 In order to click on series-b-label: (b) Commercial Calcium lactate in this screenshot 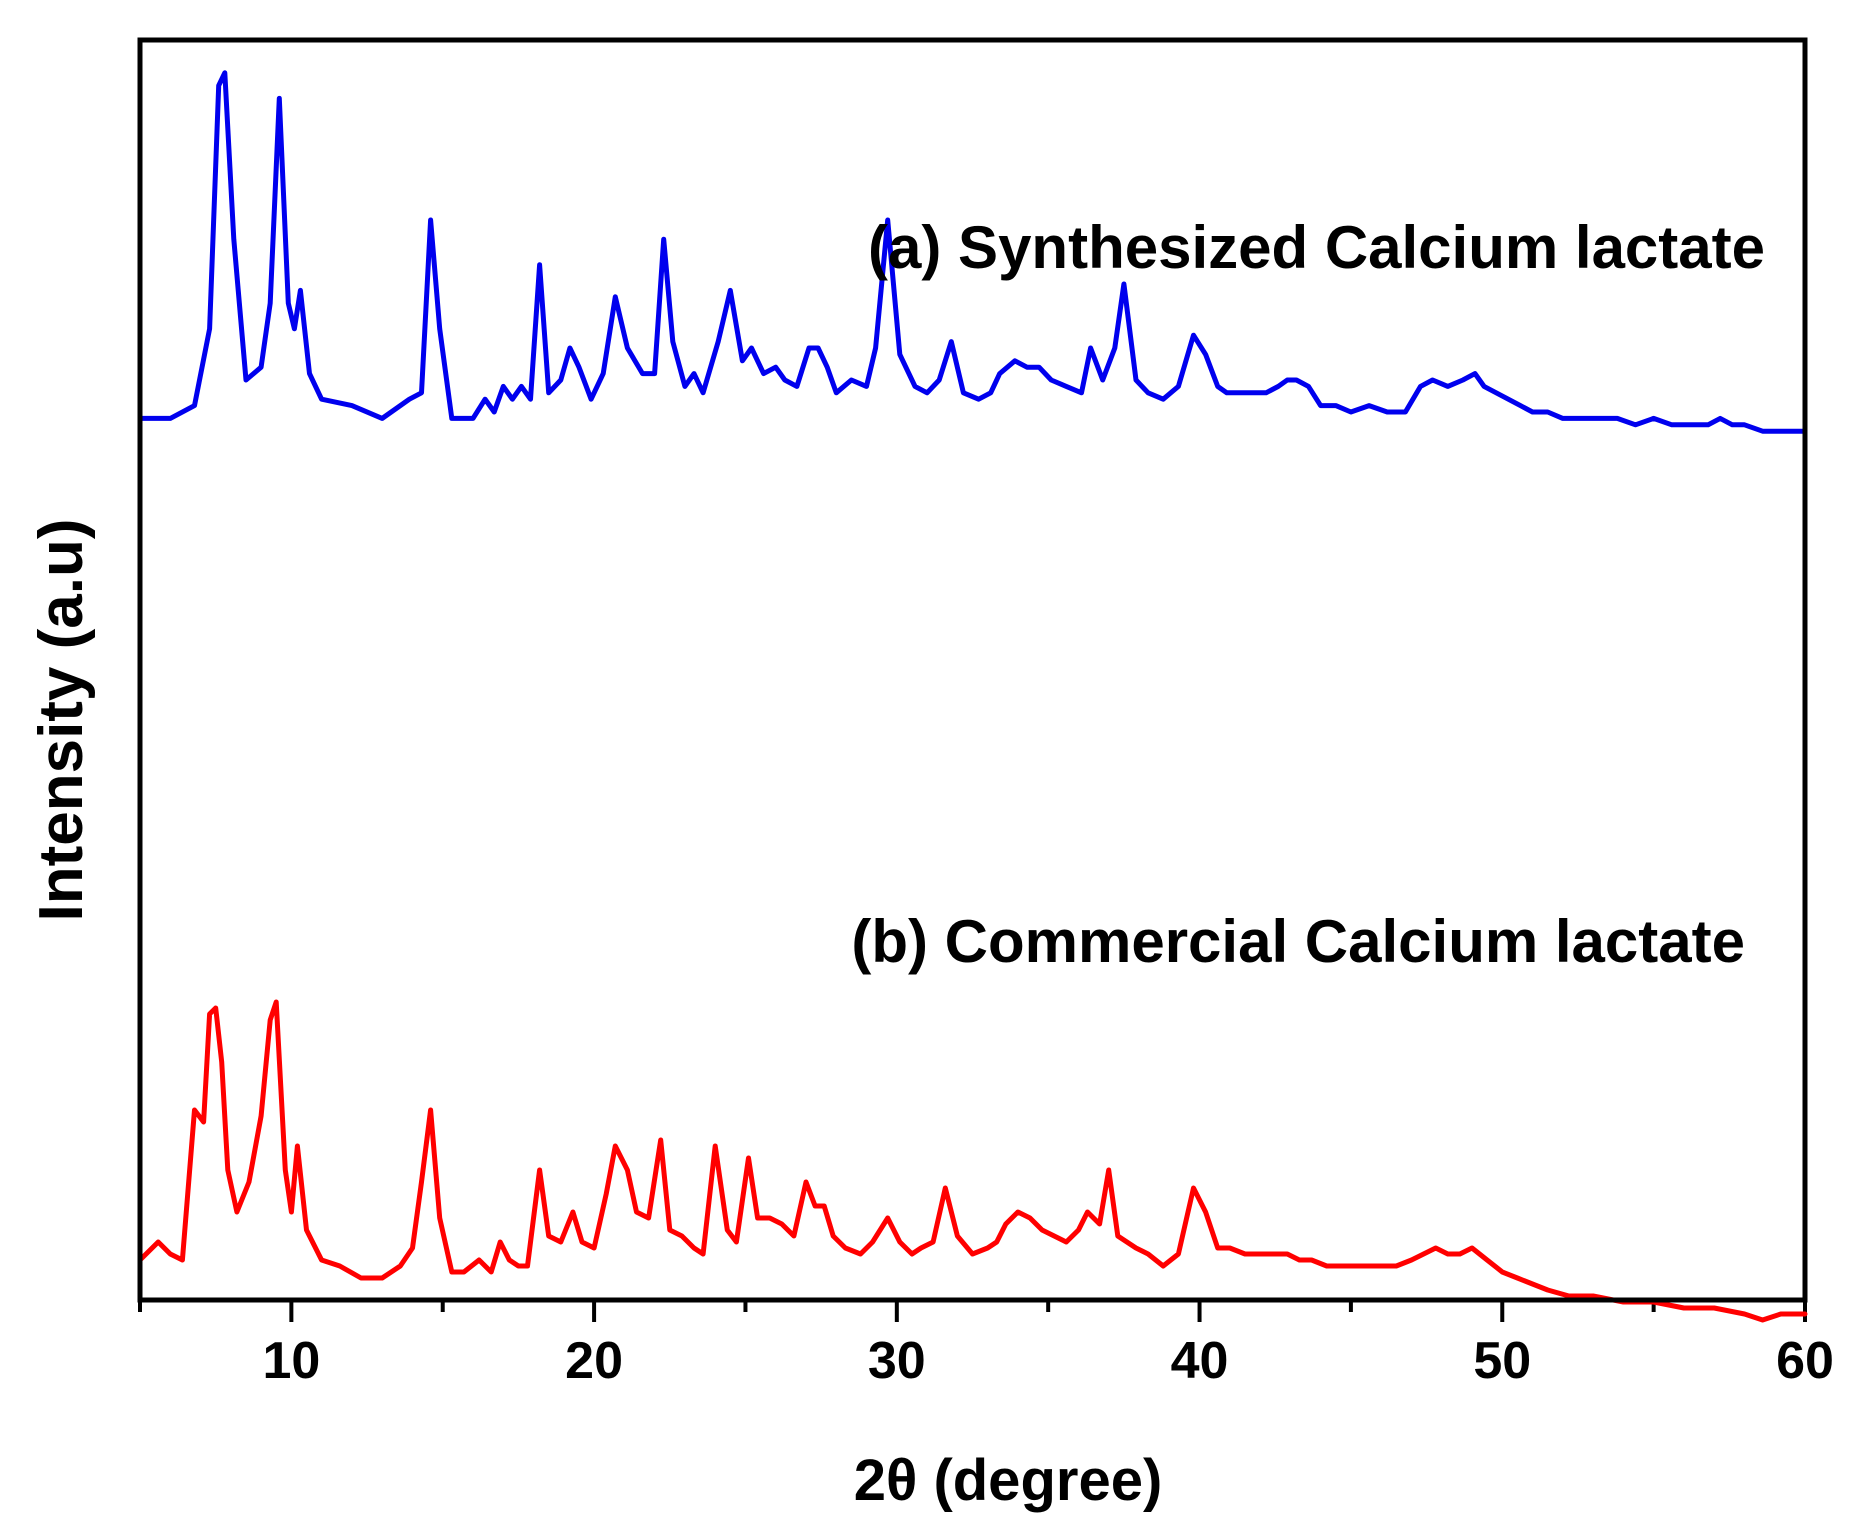, I will do `click(1298, 941)`.